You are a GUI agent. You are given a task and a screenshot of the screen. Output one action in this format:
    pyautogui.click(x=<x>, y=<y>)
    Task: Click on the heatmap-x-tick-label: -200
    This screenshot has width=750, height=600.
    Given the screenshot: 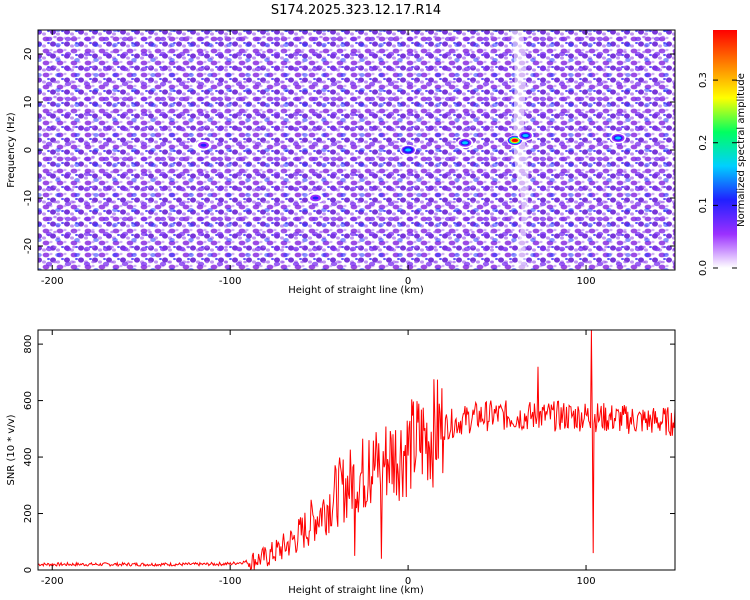 What is the action you would take?
    pyautogui.click(x=52, y=281)
    